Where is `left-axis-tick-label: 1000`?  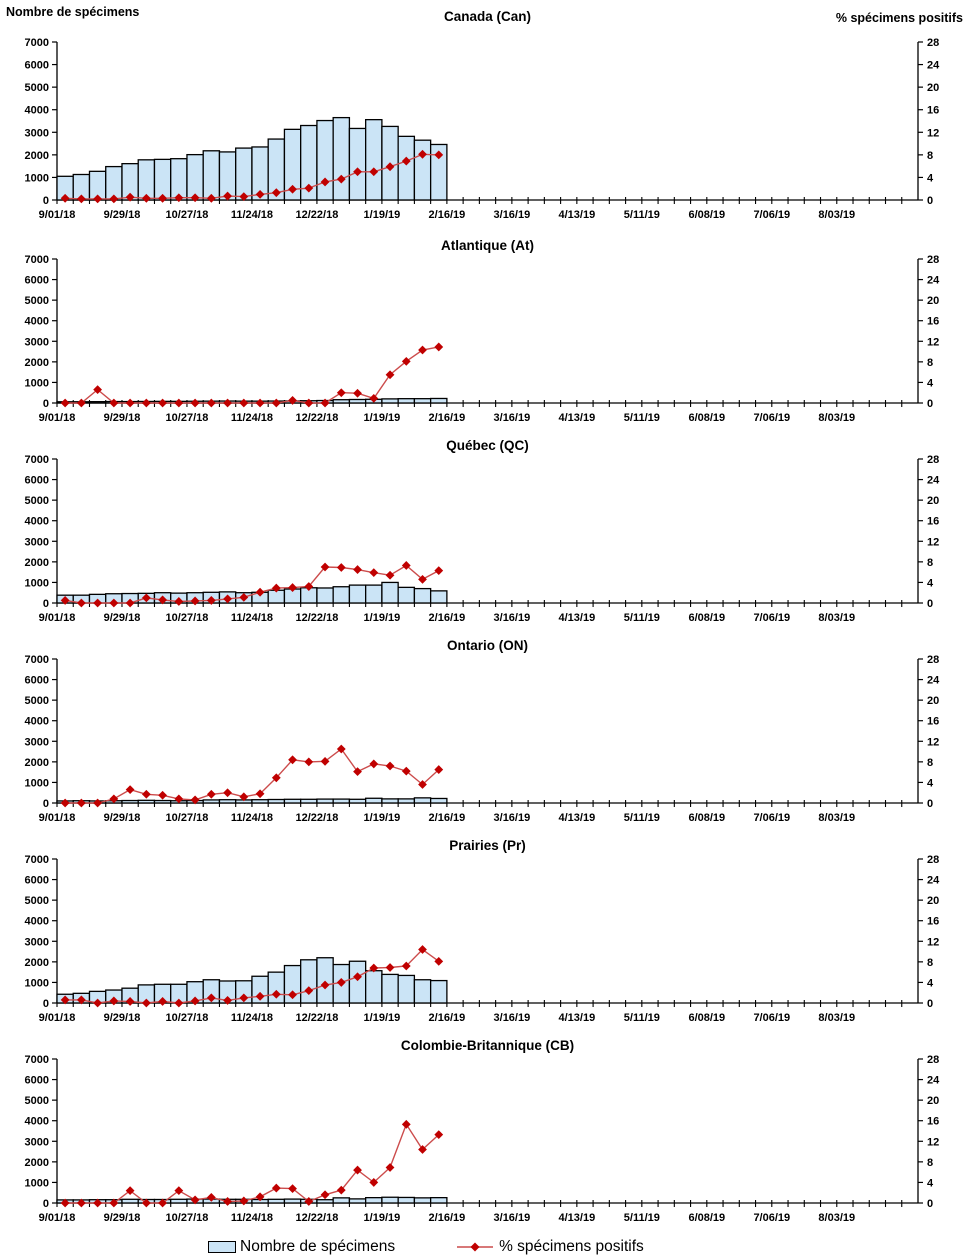 left-axis-tick-label: 1000 is located at coordinates (37, 983).